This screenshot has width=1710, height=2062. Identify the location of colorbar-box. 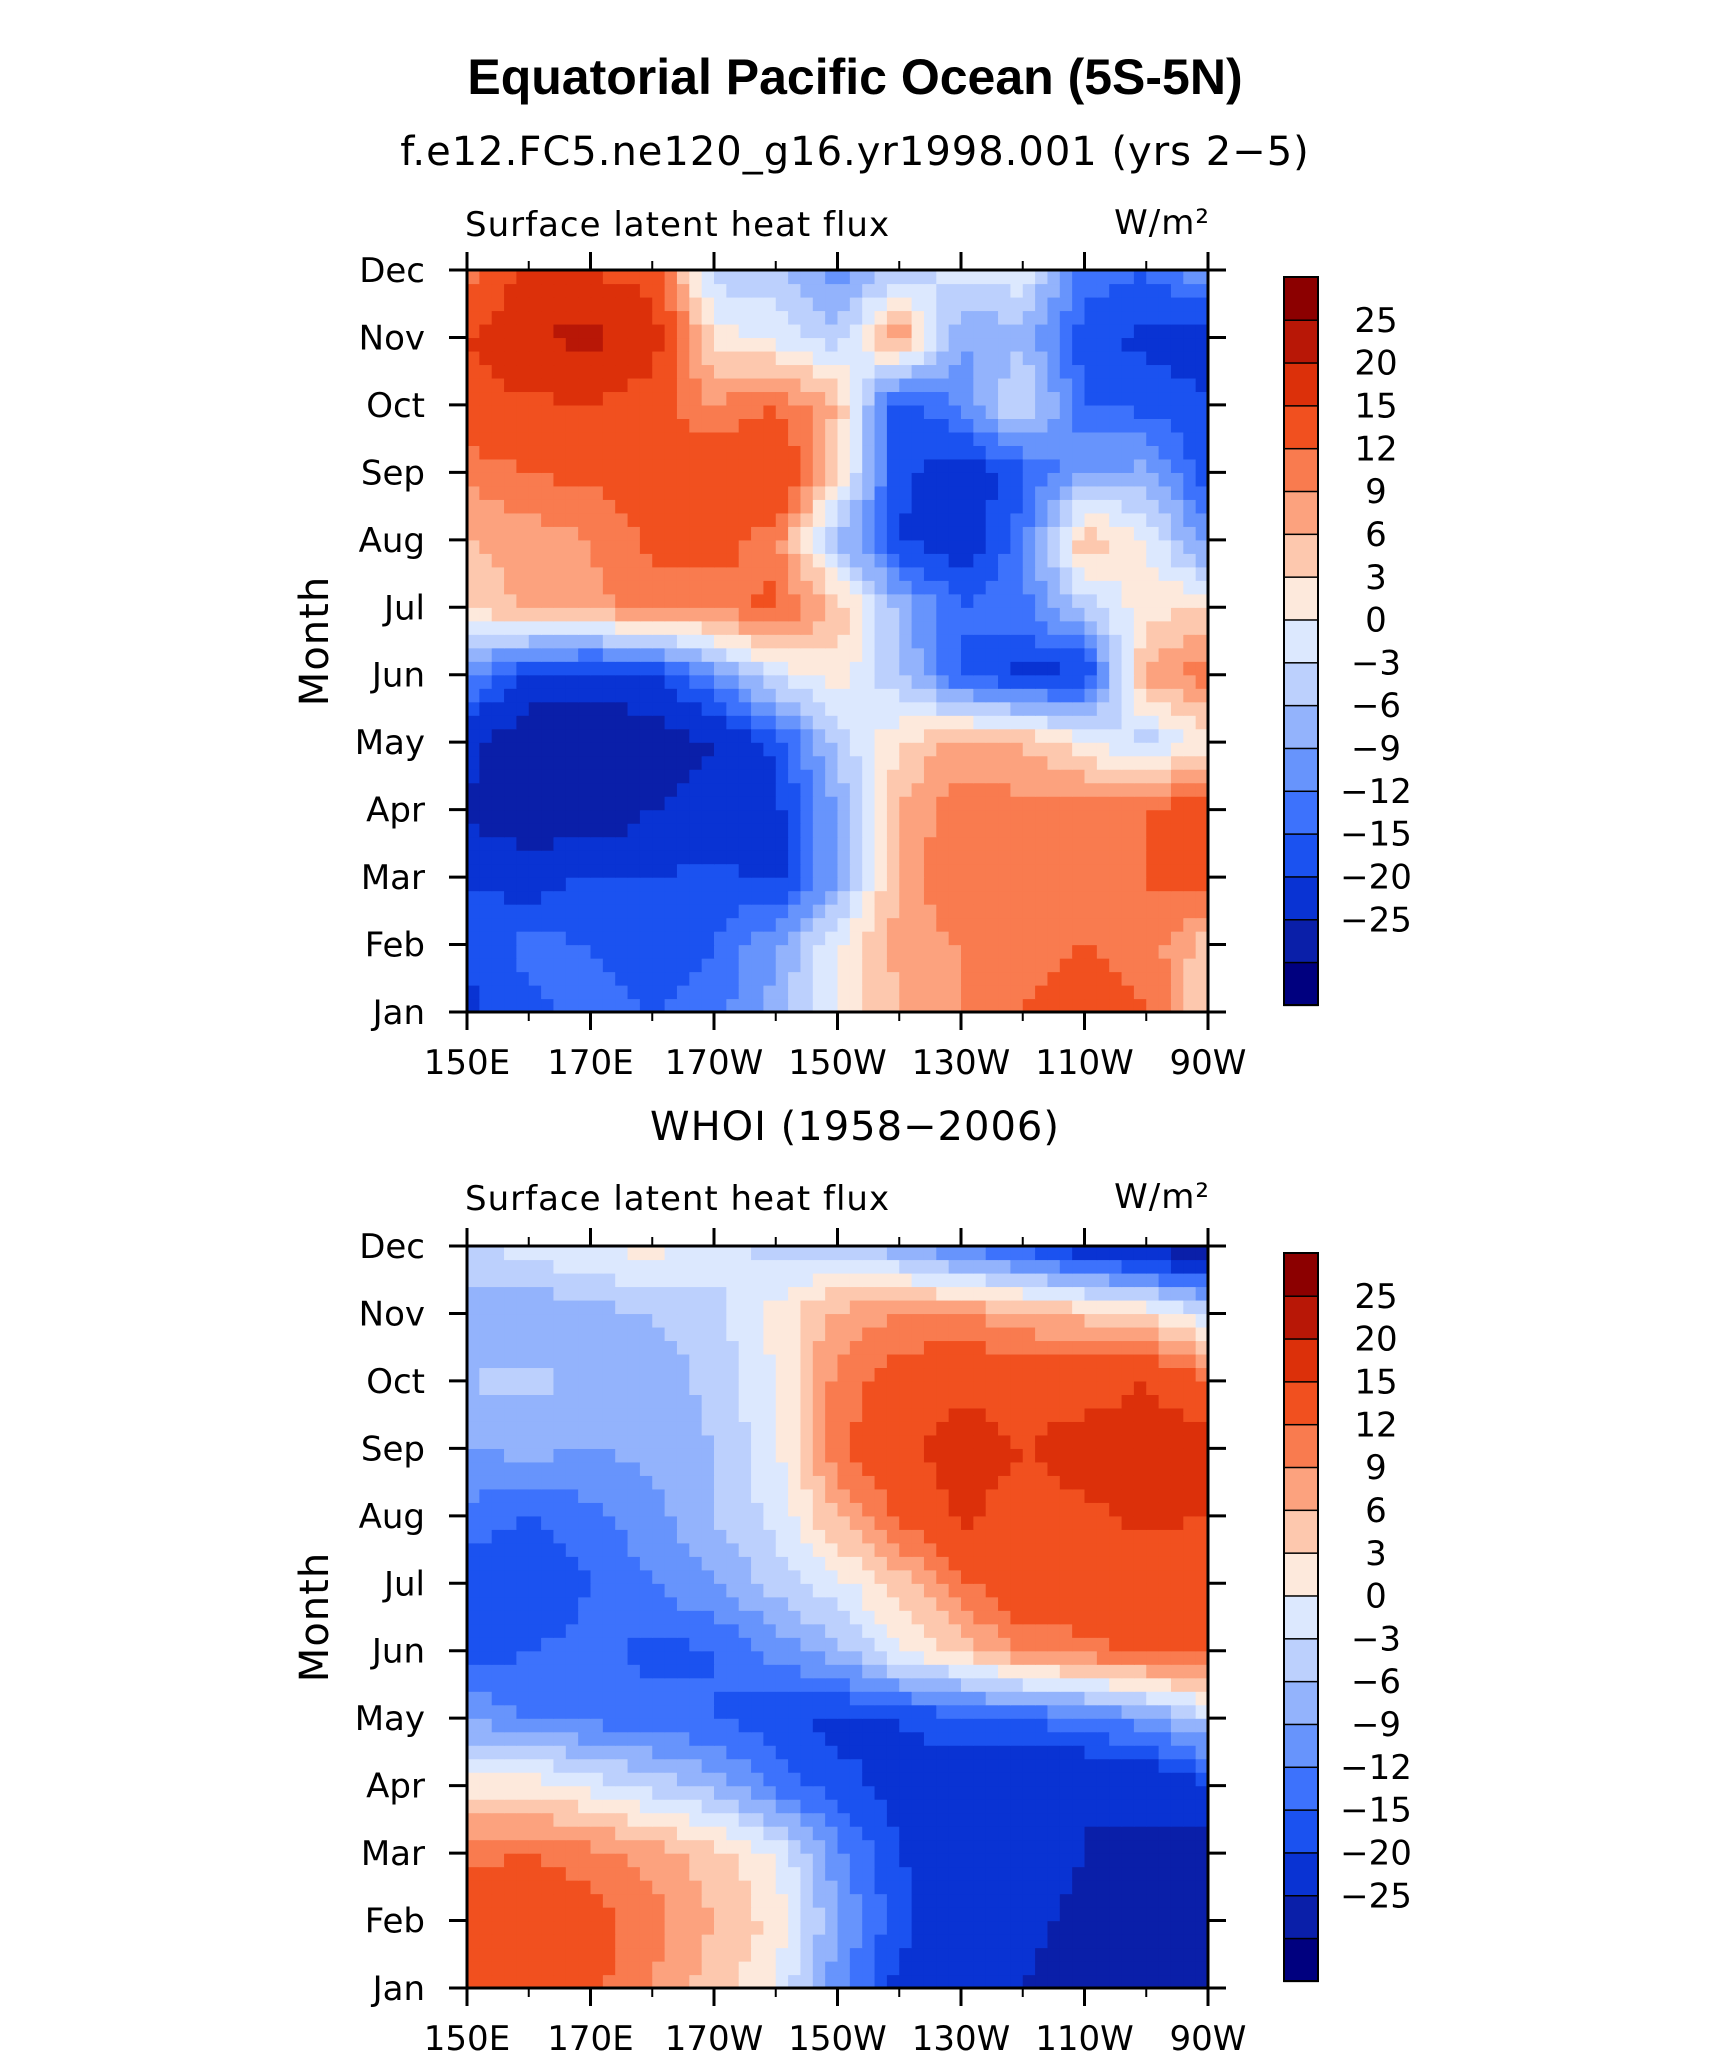
(1301, 470).